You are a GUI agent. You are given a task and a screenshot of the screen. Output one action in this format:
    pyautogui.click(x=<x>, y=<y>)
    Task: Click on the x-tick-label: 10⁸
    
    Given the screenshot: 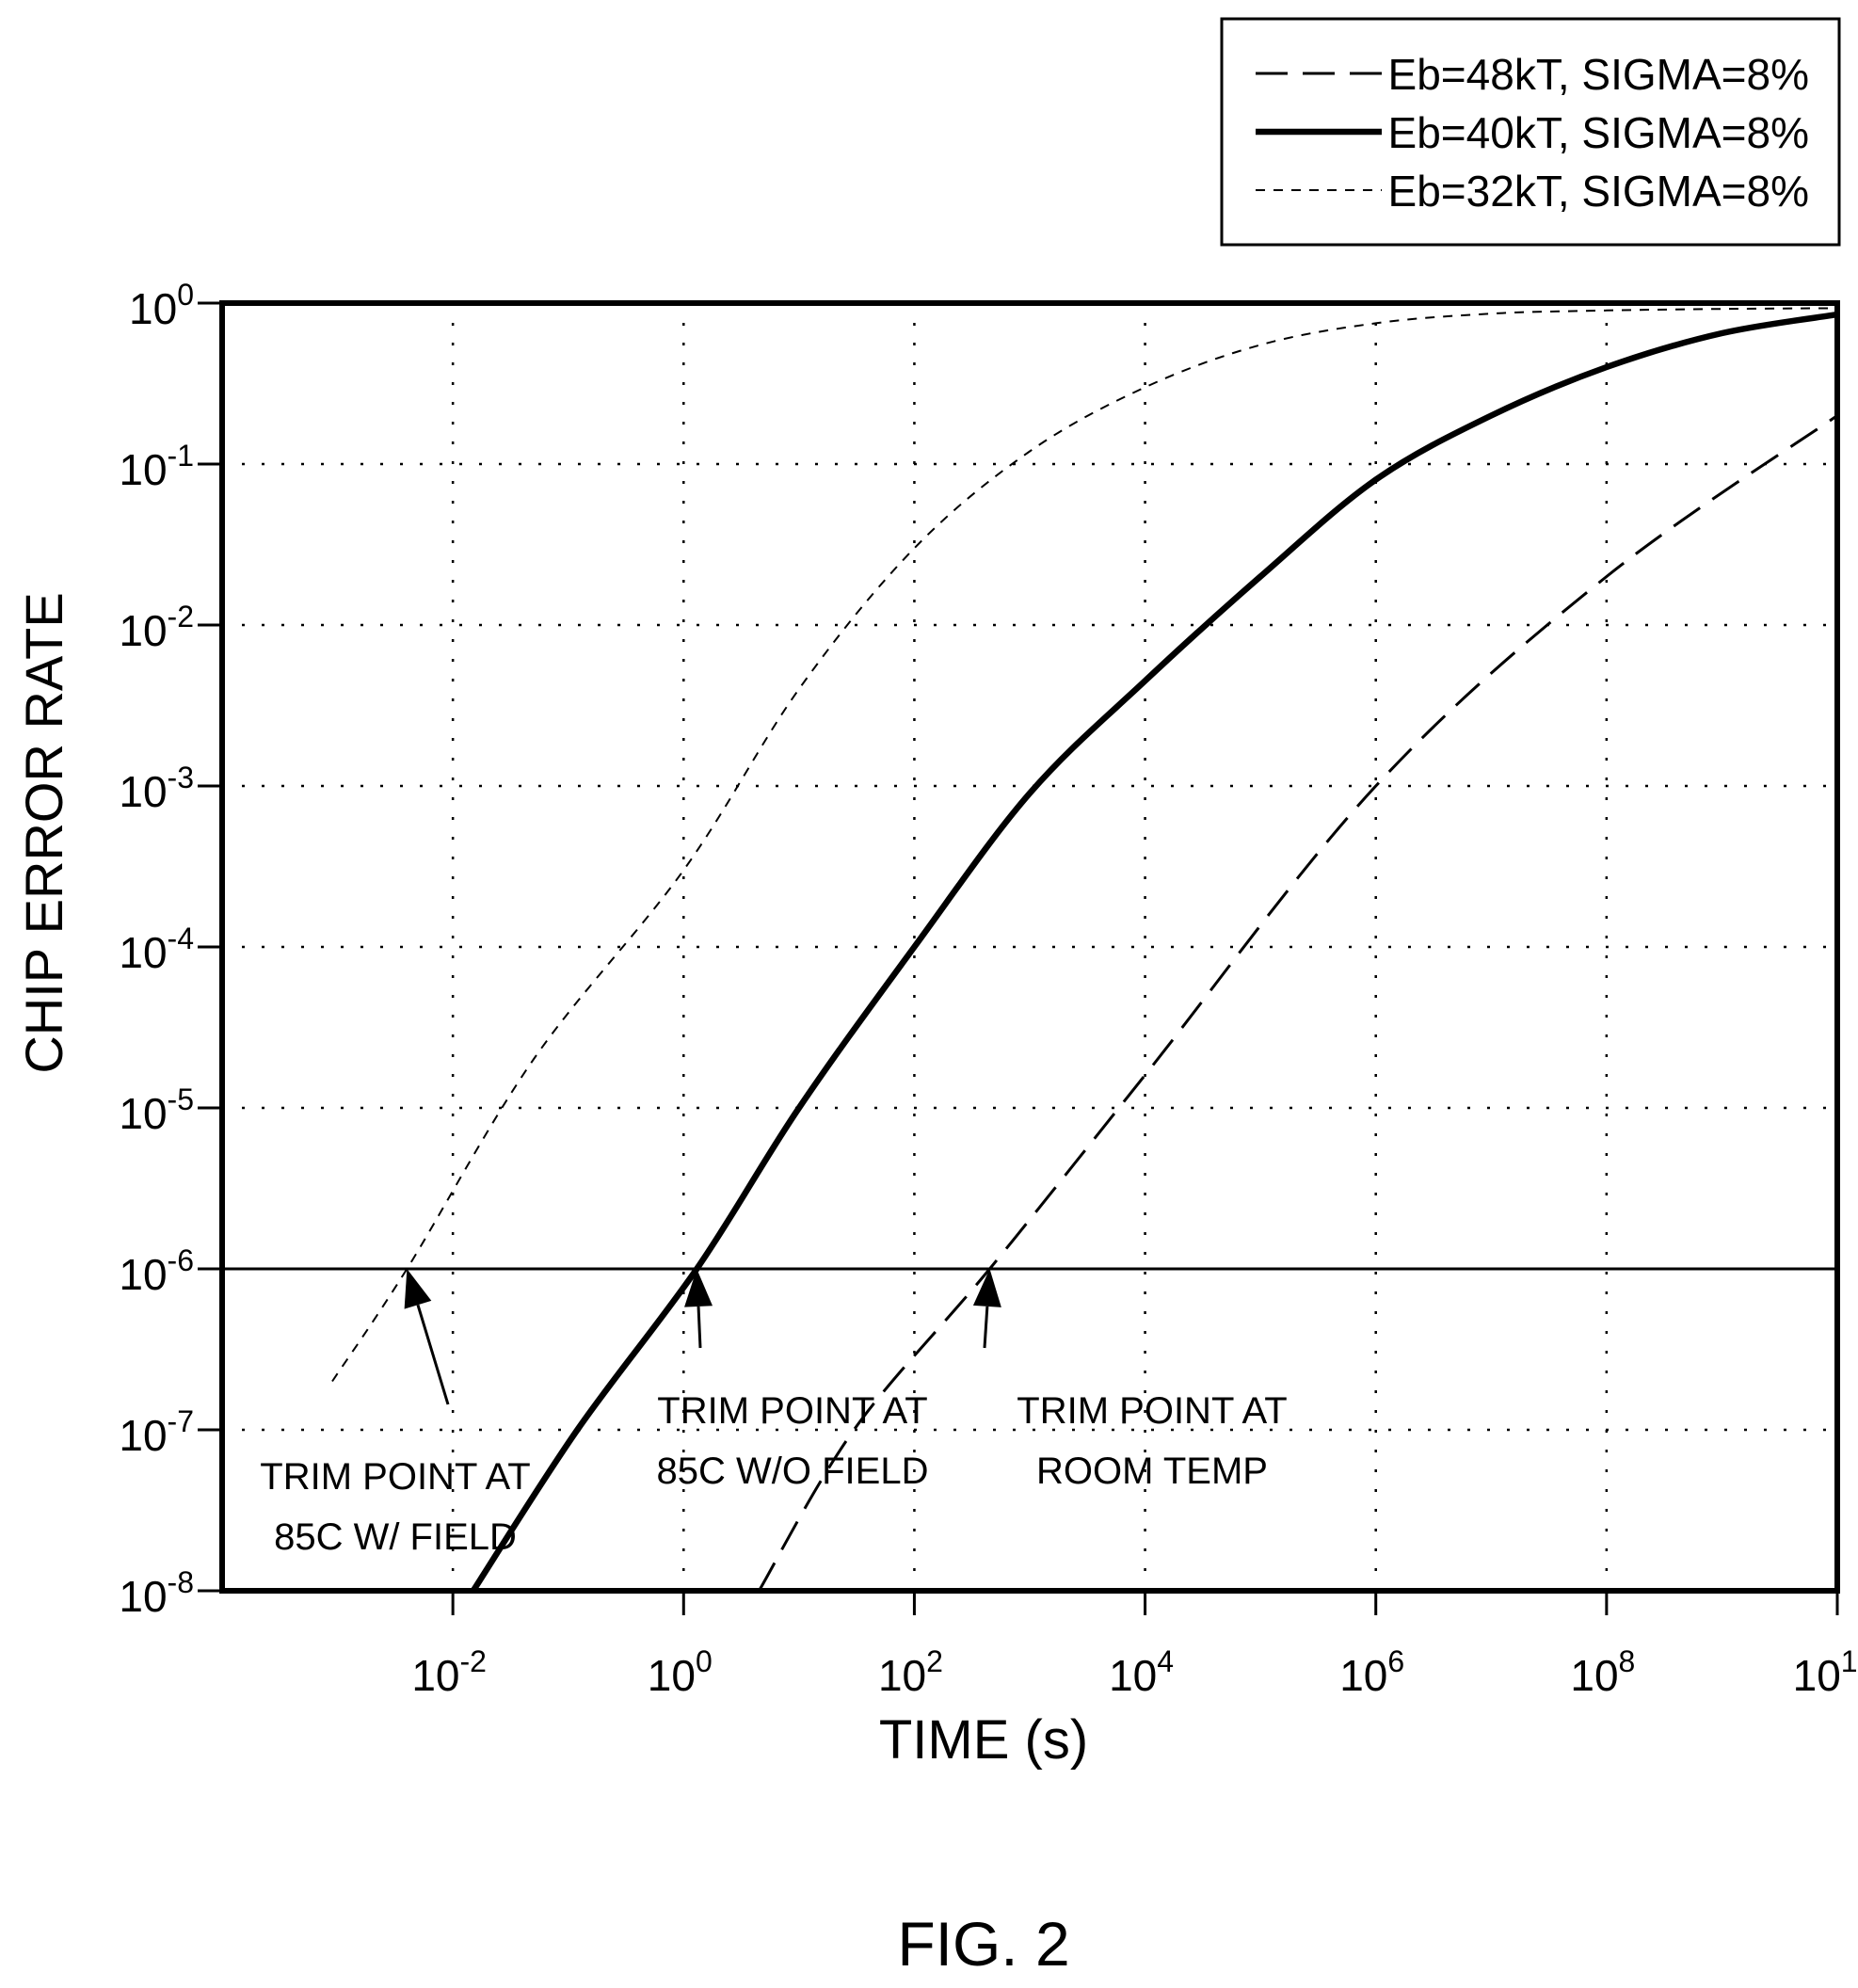 What is the action you would take?
    pyautogui.click(x=1602, y=1672)
    